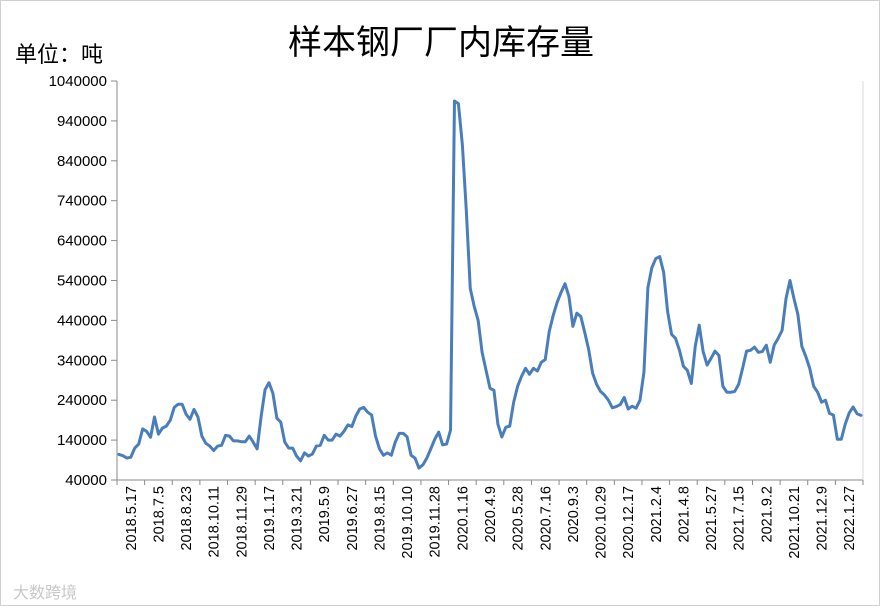 The image size is (880, 607). I want to click on y-tick-label: 540000, so click(82, 281).